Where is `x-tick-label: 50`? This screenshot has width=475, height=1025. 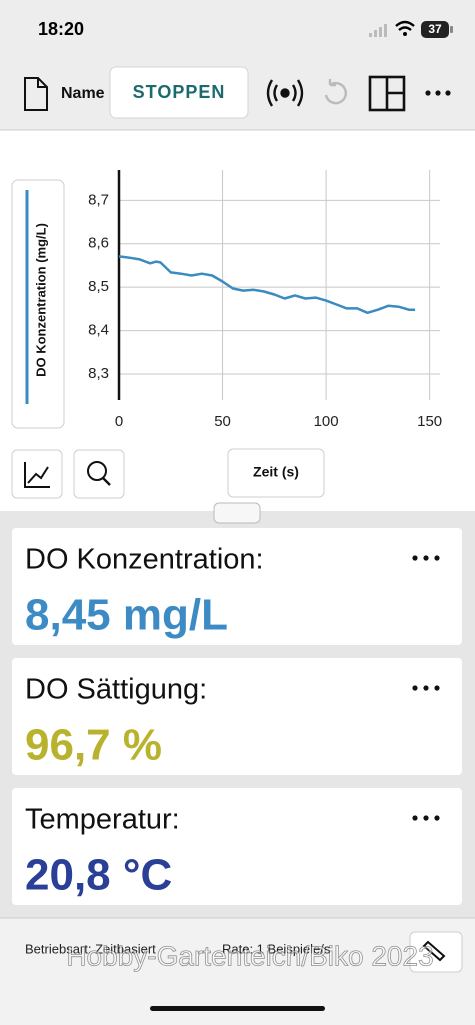
x-tick-label: 50 is located at coordinates (222, 421).